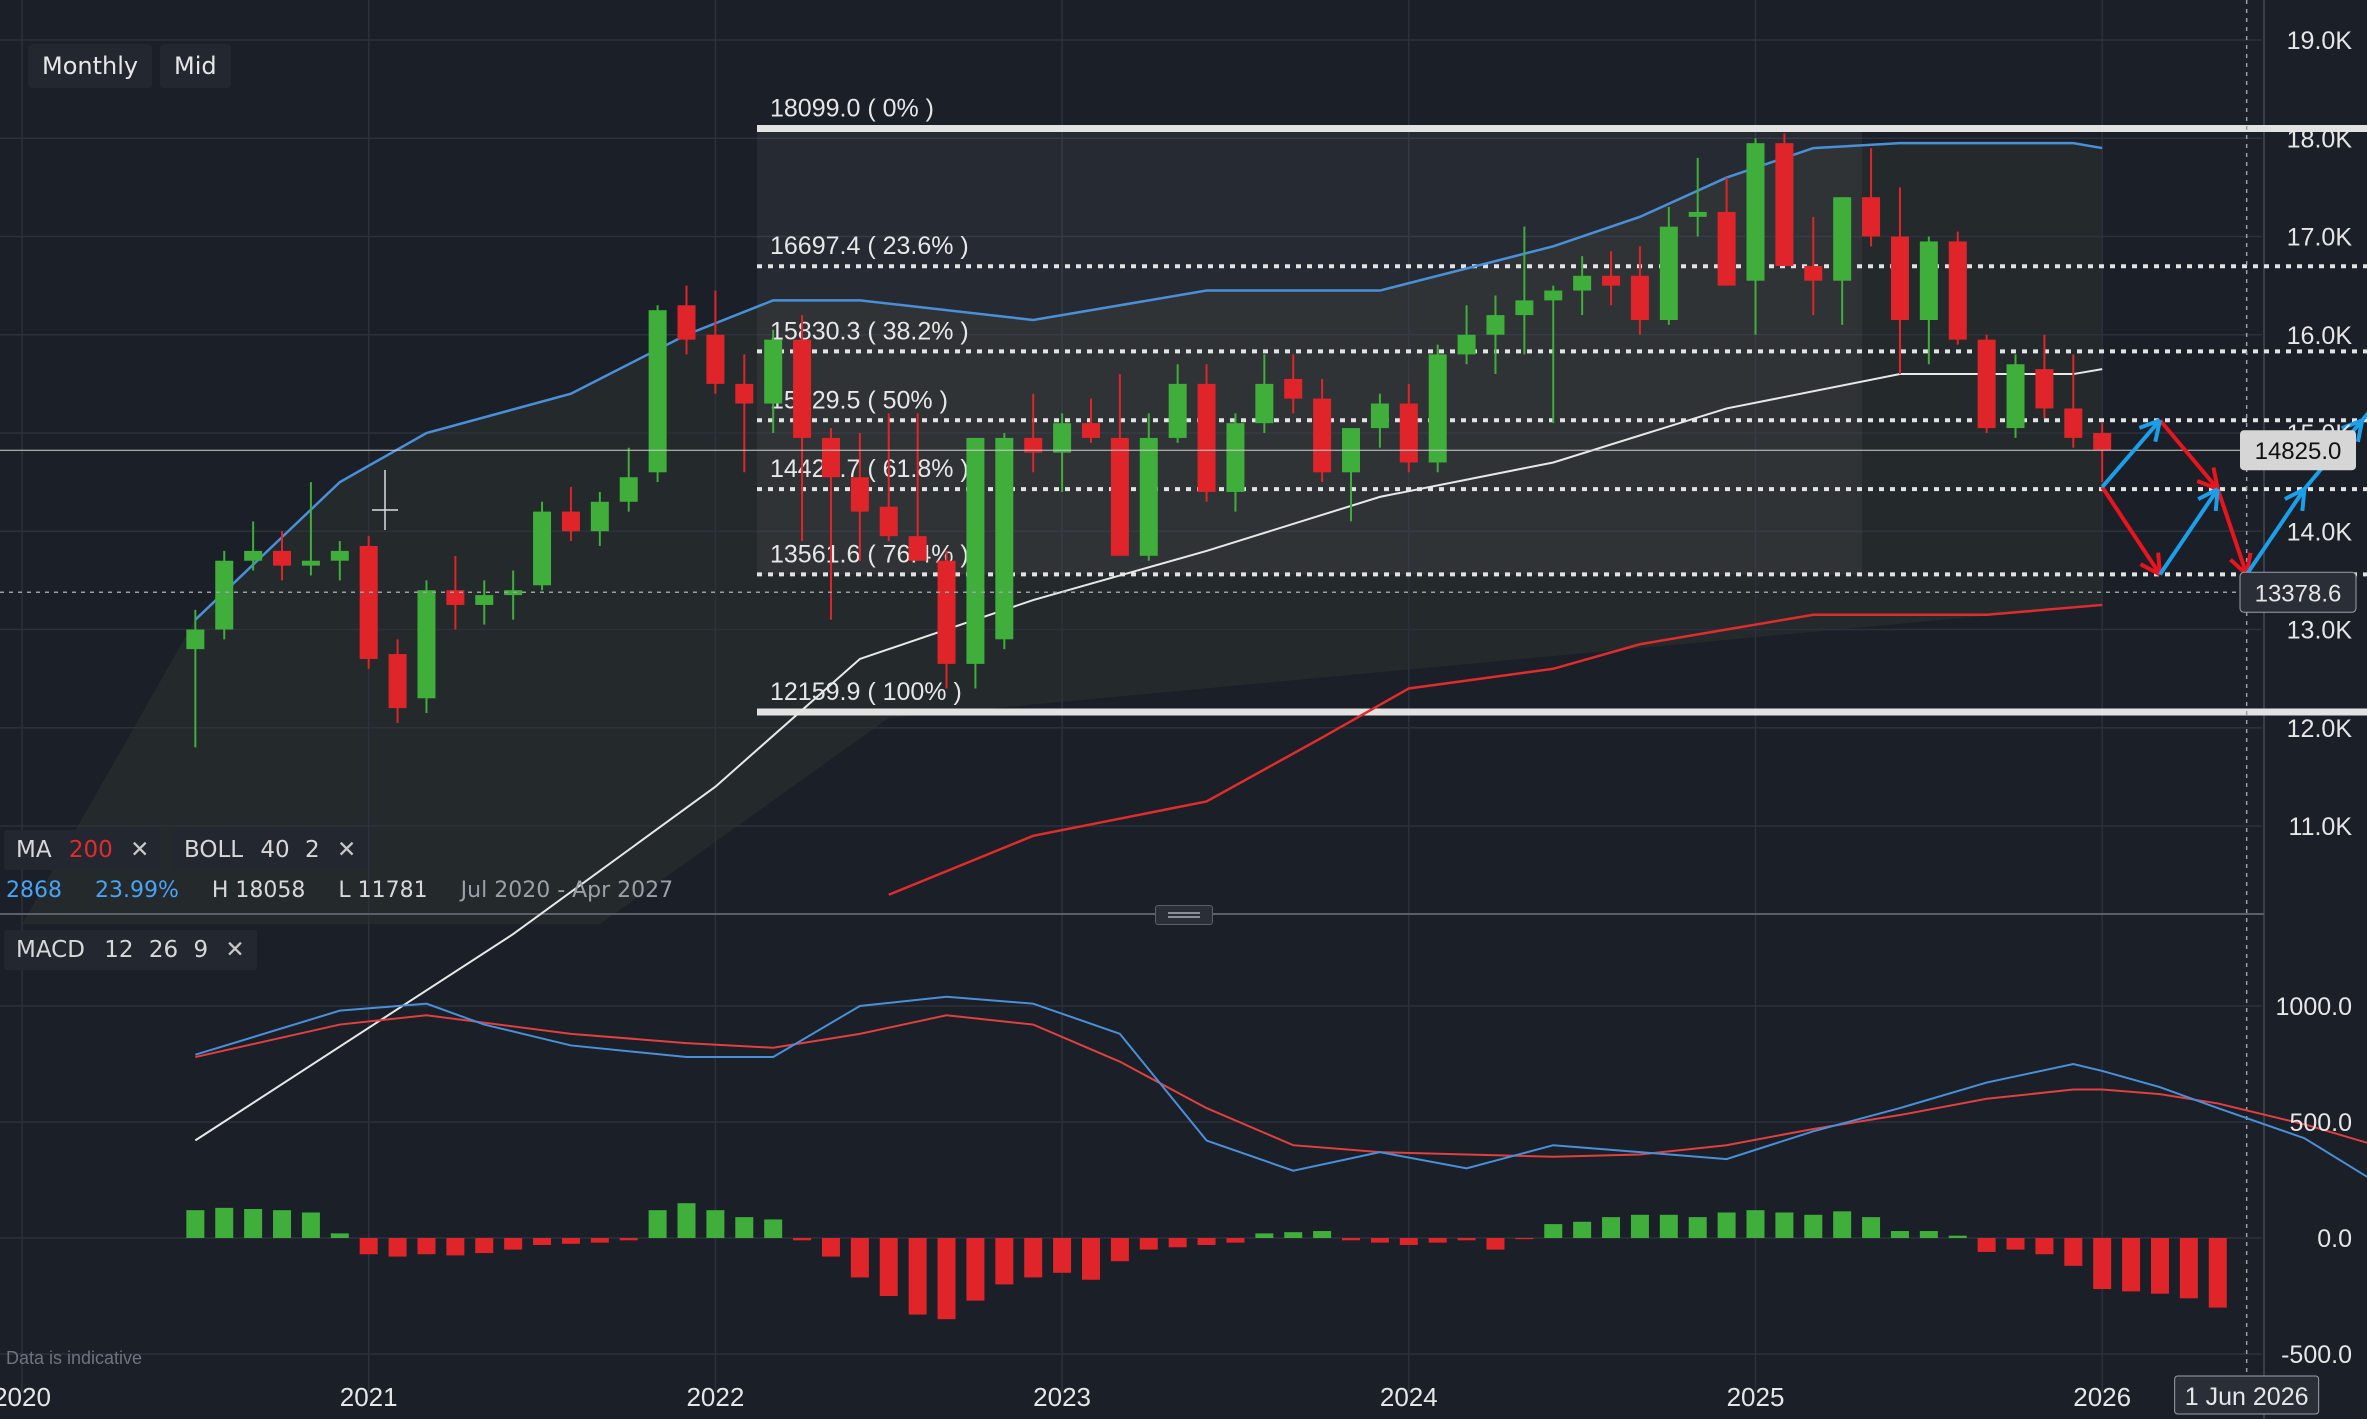 The width and height of the screenshot is (2367, 1419). I want to click on date-range: Jul 2020 - Apr 2027, so click(567, 890).